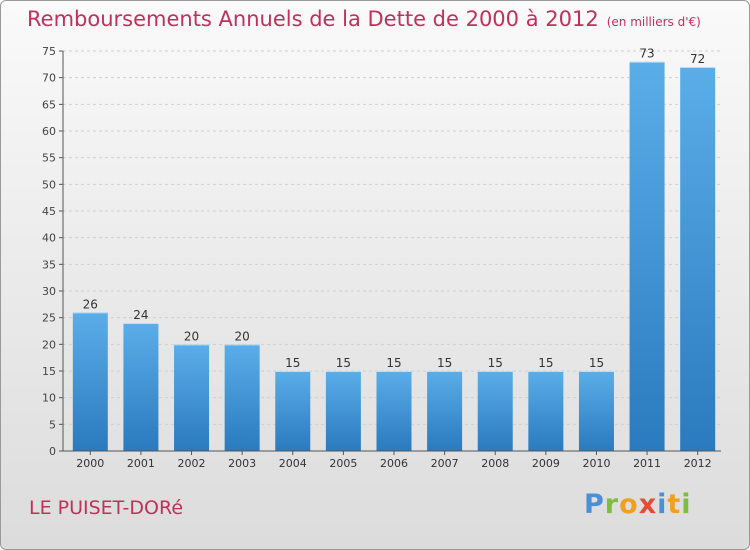  Describe the element at coordinates (49, 371) in the screenshot. I see `y-tick-label: 15` at that location.